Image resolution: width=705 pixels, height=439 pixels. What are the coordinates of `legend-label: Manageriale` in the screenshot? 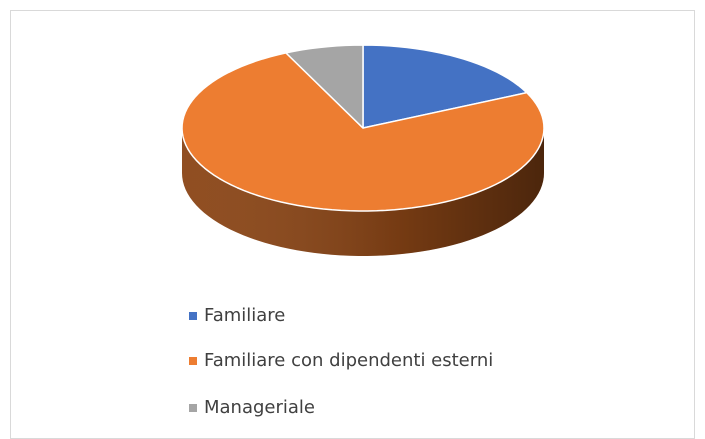 It's located at (259, 407).